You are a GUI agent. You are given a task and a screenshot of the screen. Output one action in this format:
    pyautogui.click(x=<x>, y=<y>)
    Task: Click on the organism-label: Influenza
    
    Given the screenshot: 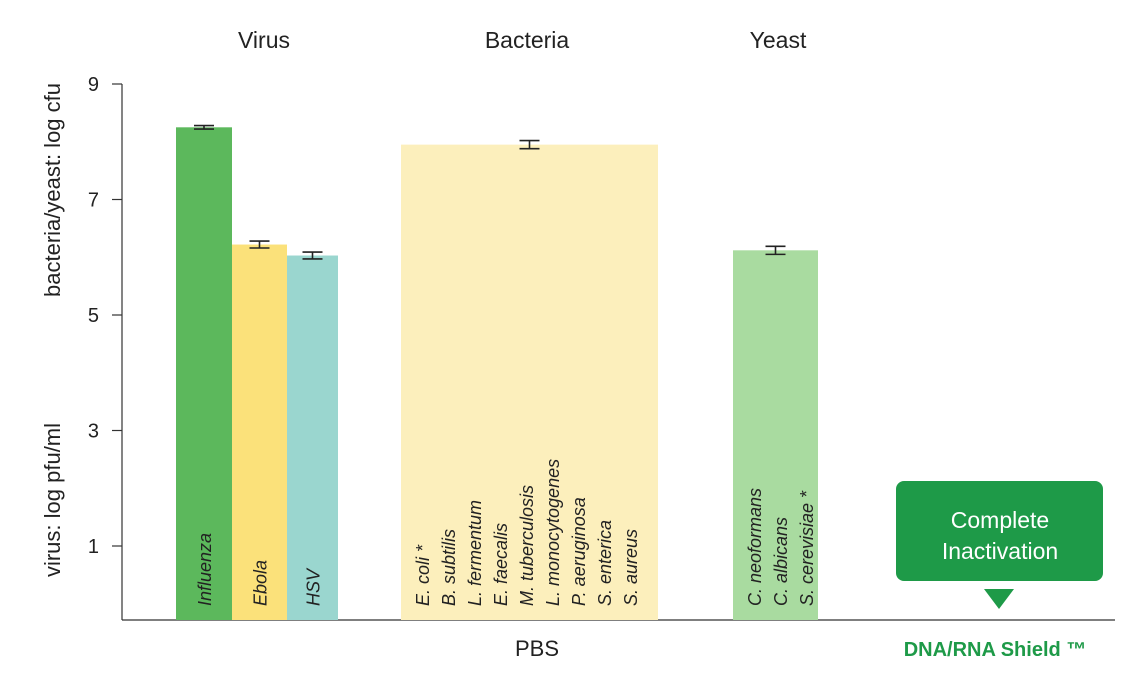 What is the action you would take?
    pyautogui.click(x=205, y=569)
    